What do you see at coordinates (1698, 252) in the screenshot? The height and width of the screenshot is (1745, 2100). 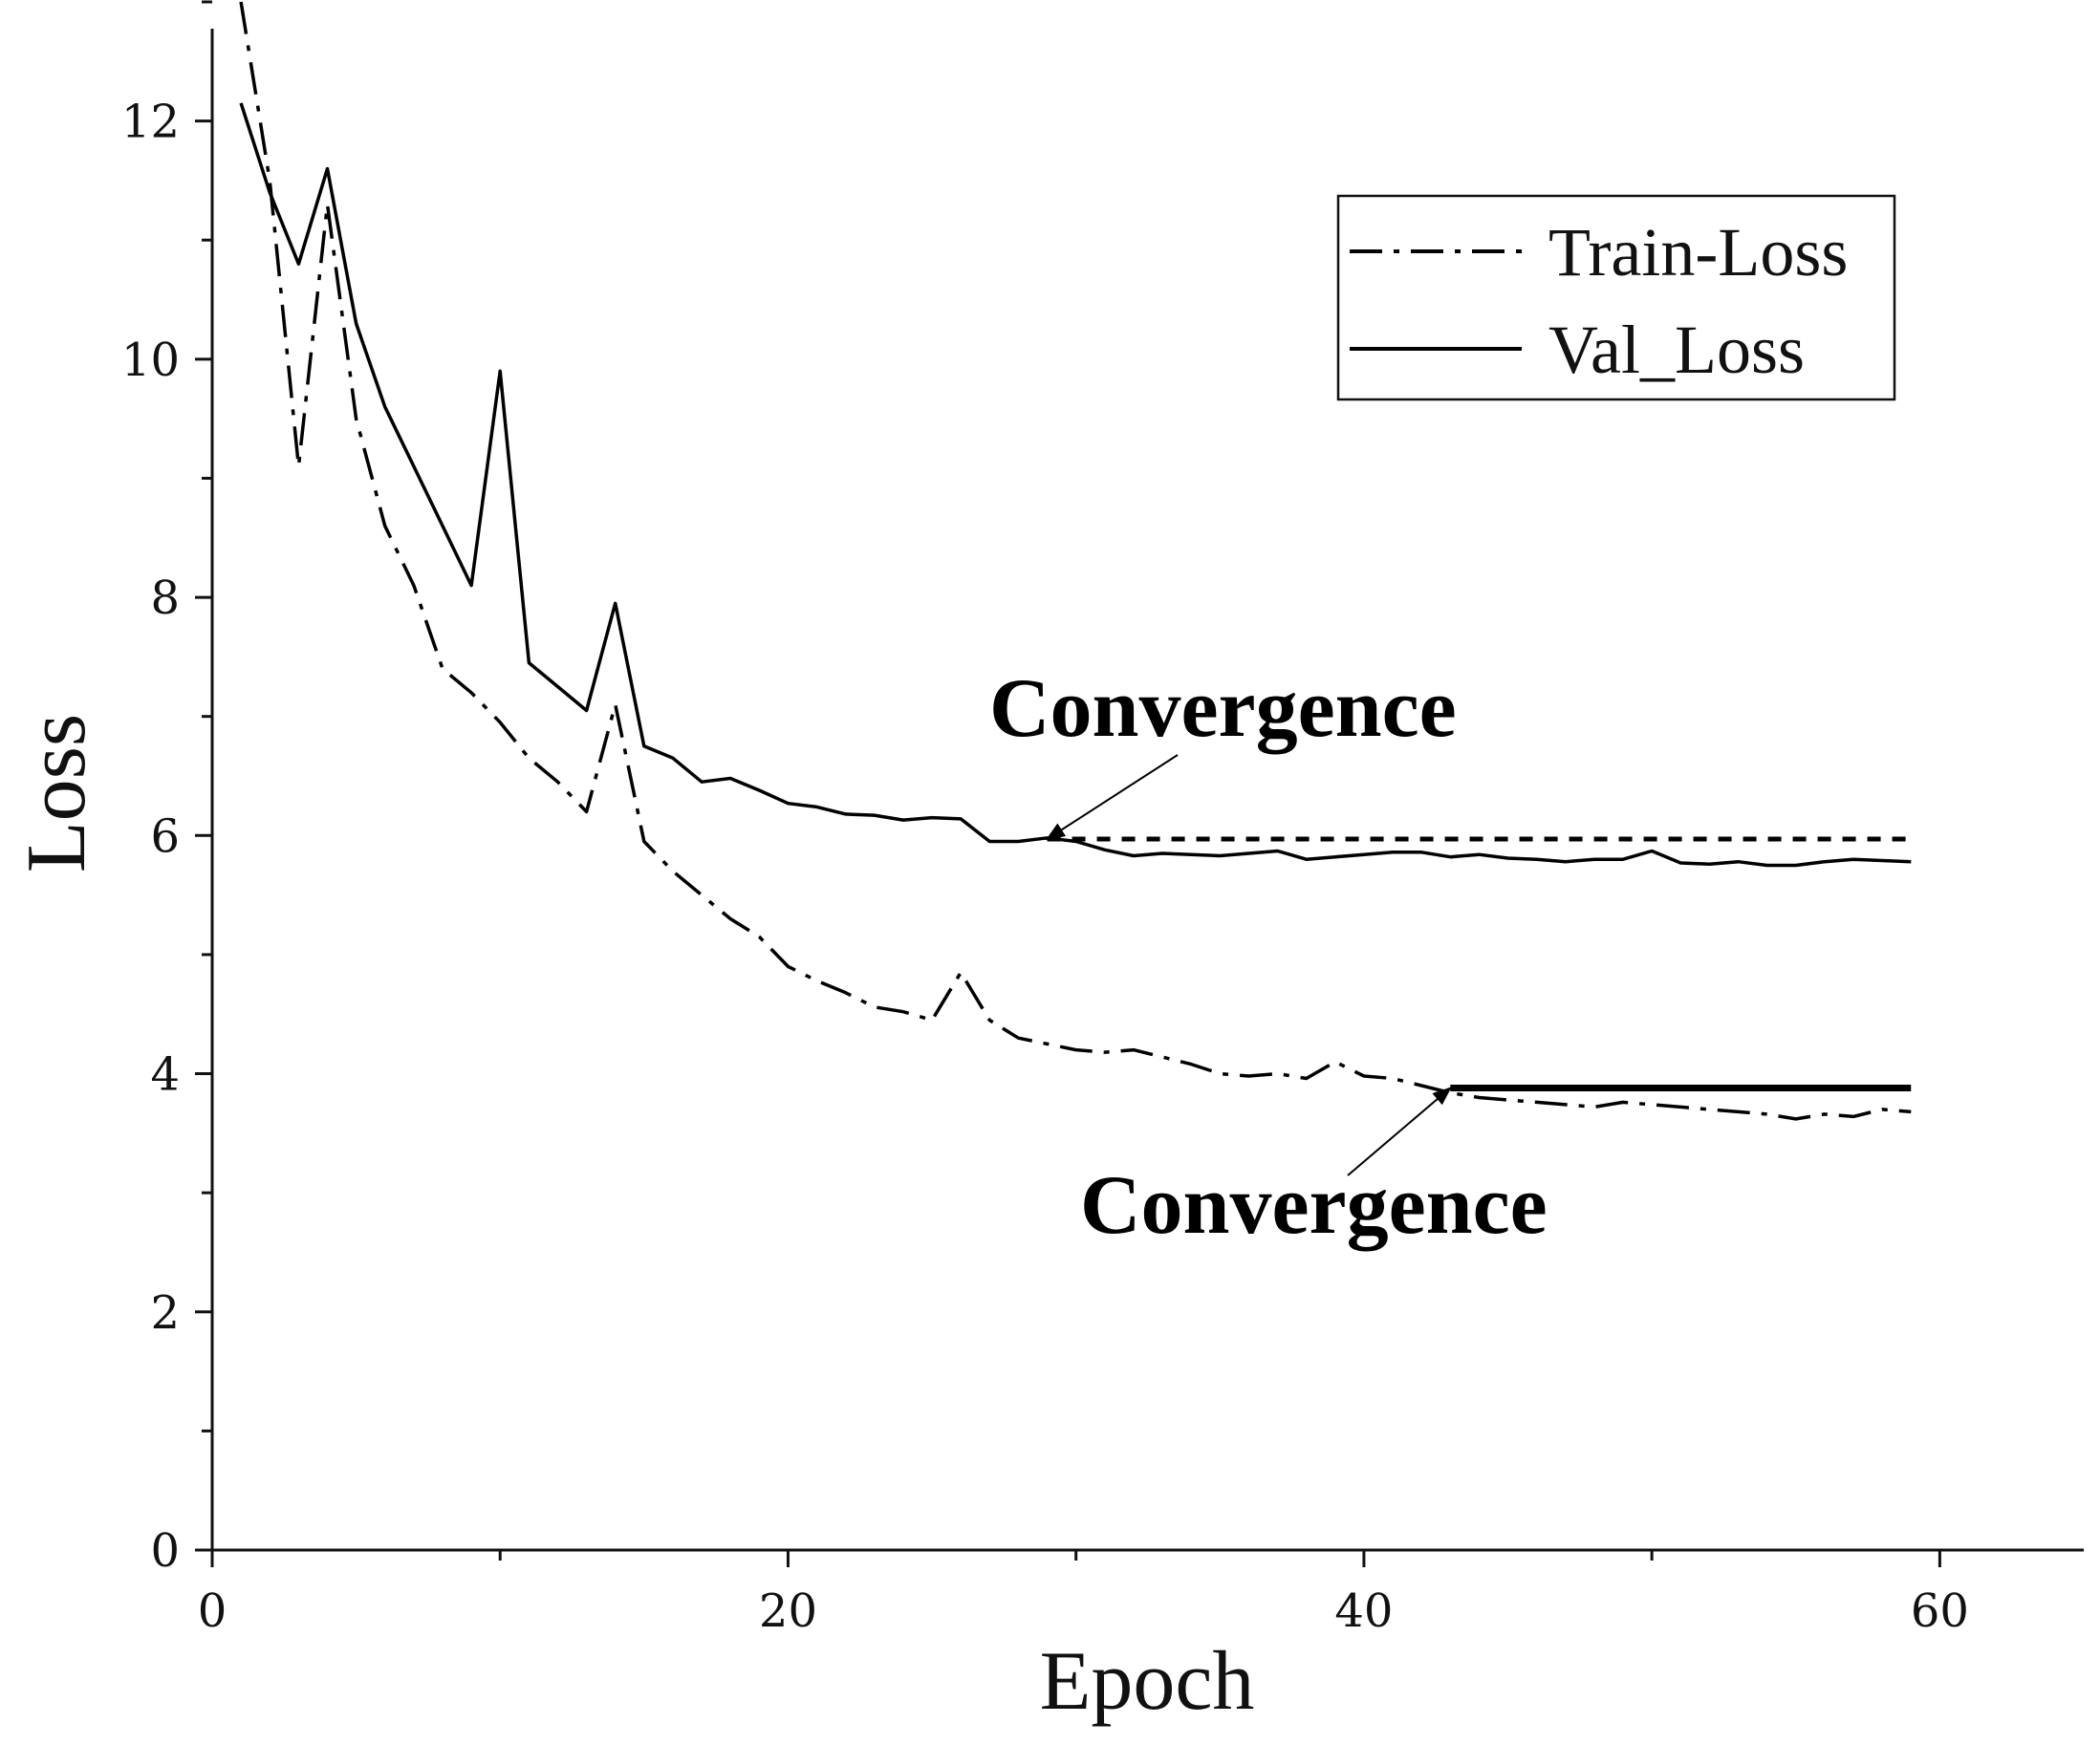 I see `legend-label-train-loss: Train-Loss` at bounding box center [1698, 252].